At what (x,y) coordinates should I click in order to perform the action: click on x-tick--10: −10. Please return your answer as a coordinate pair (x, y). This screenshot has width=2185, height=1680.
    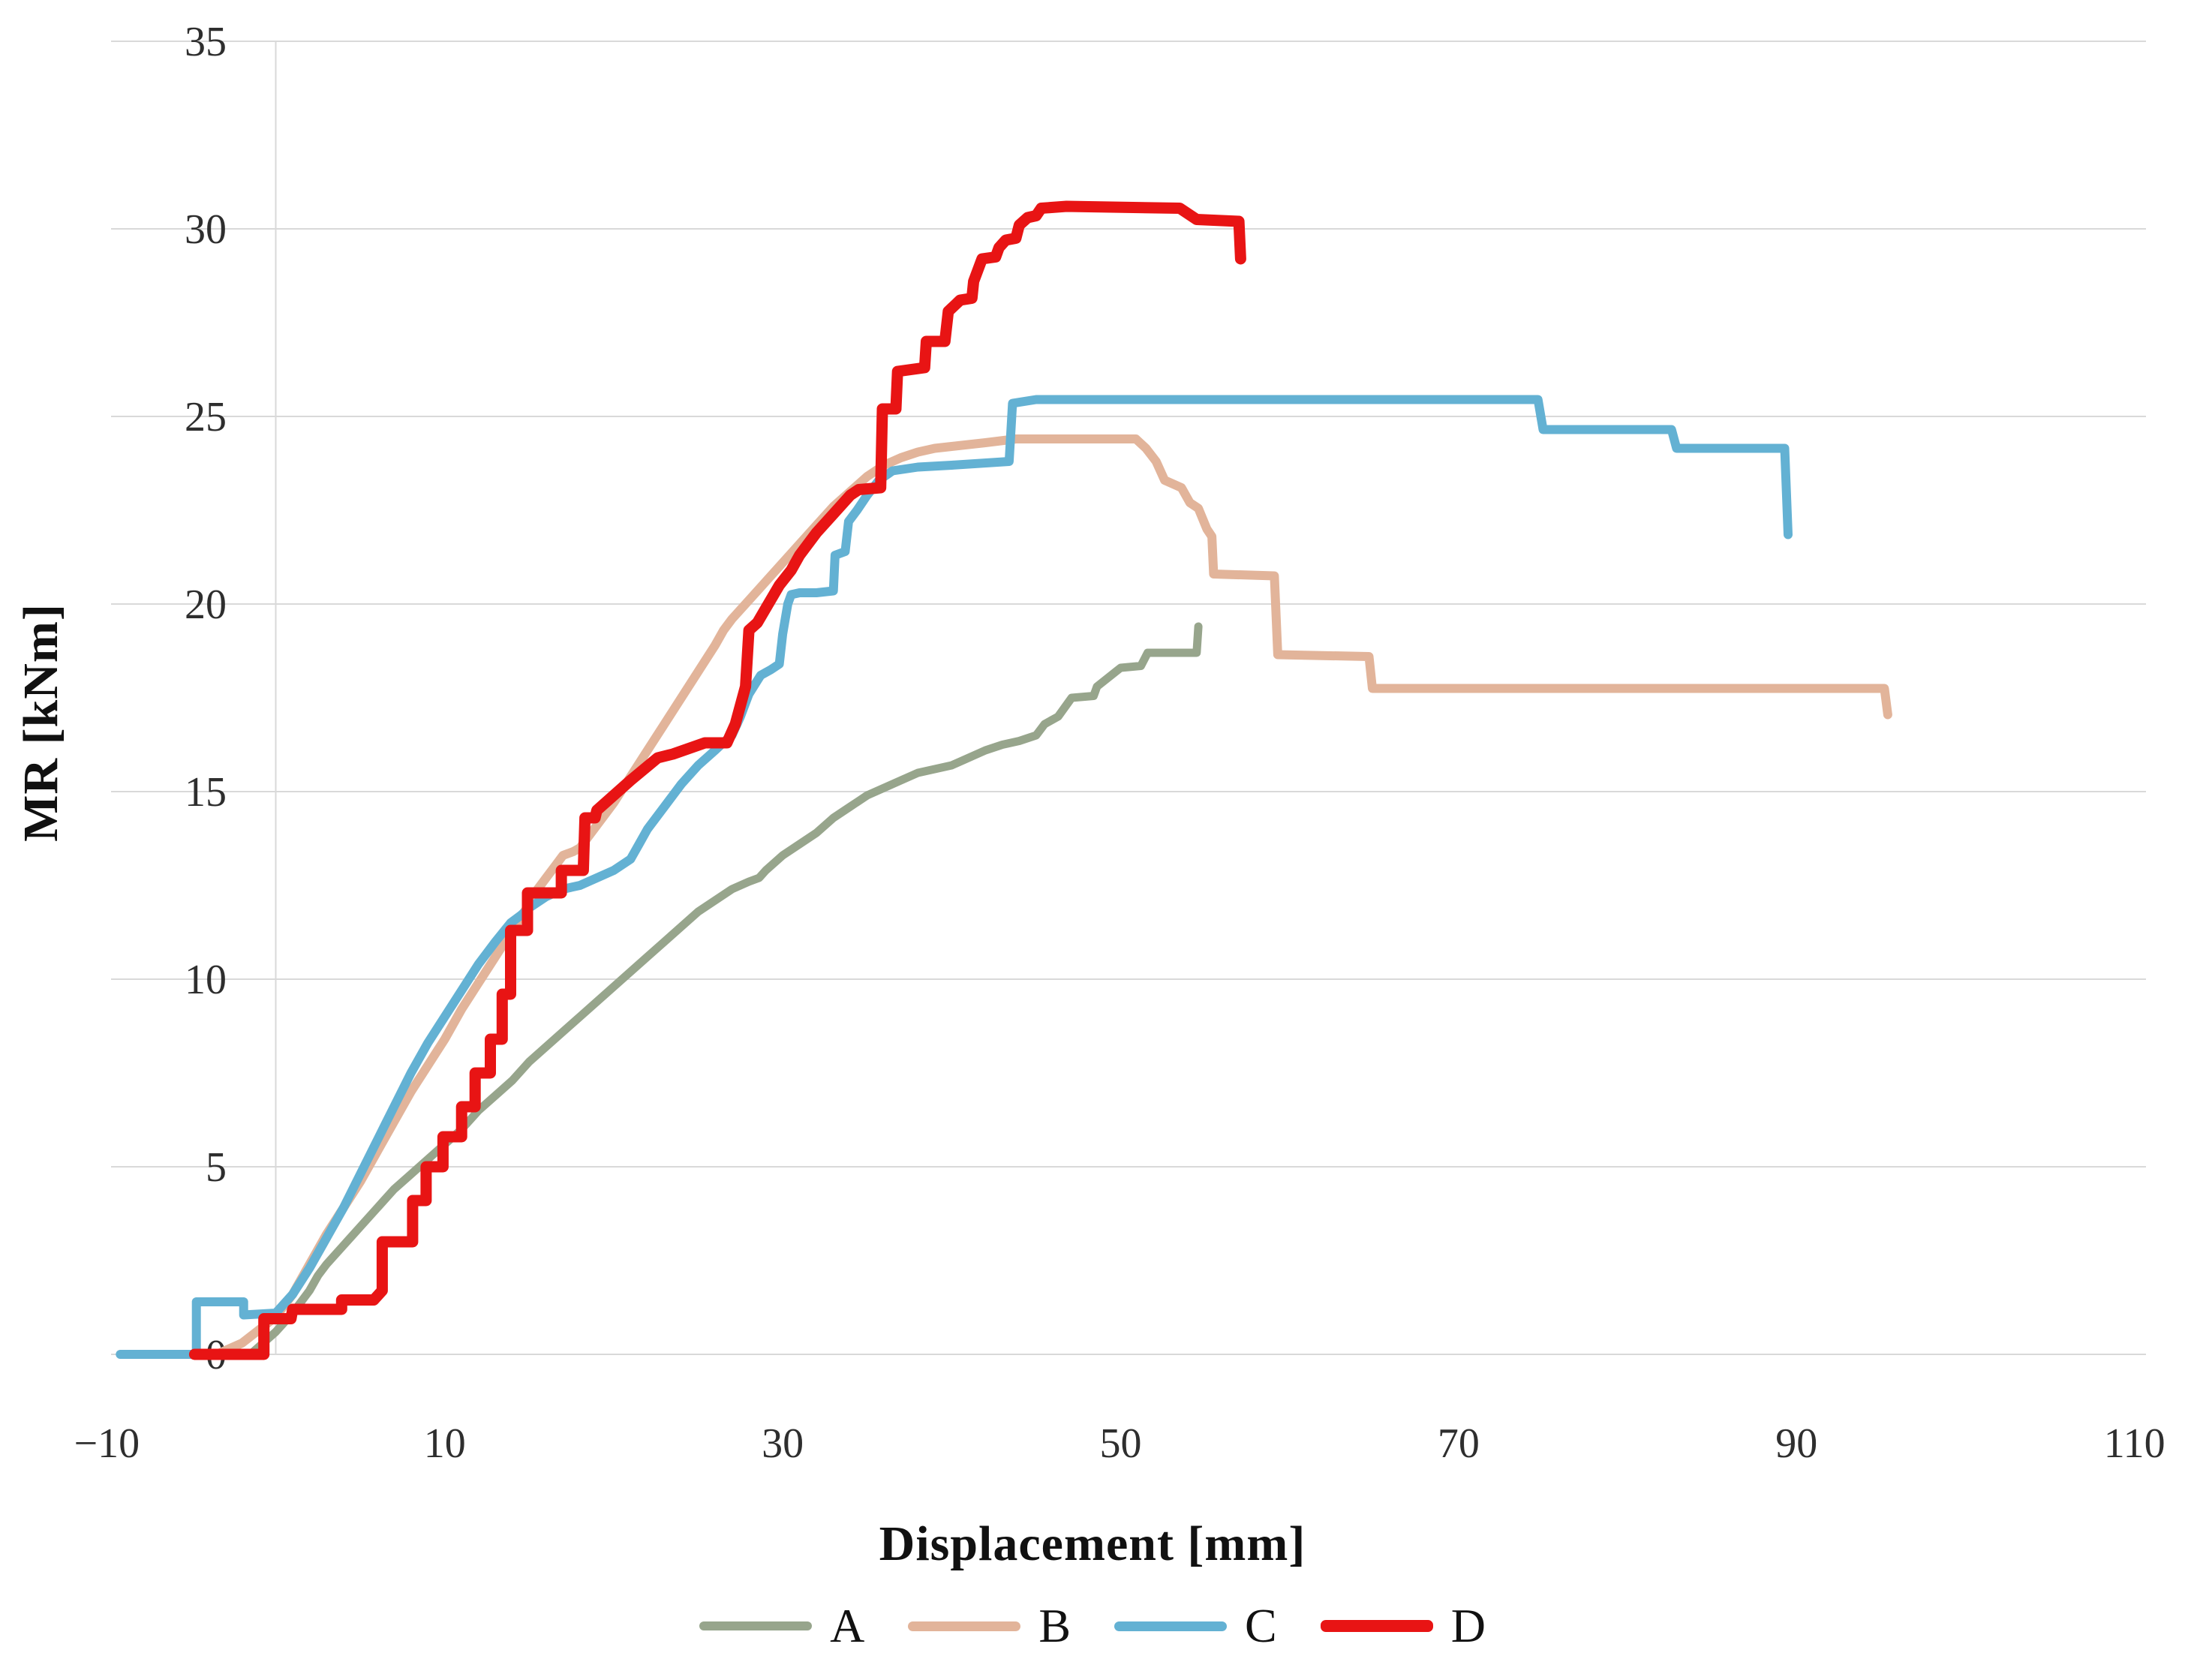
    Looking at the image, I should click on (107, 1443).